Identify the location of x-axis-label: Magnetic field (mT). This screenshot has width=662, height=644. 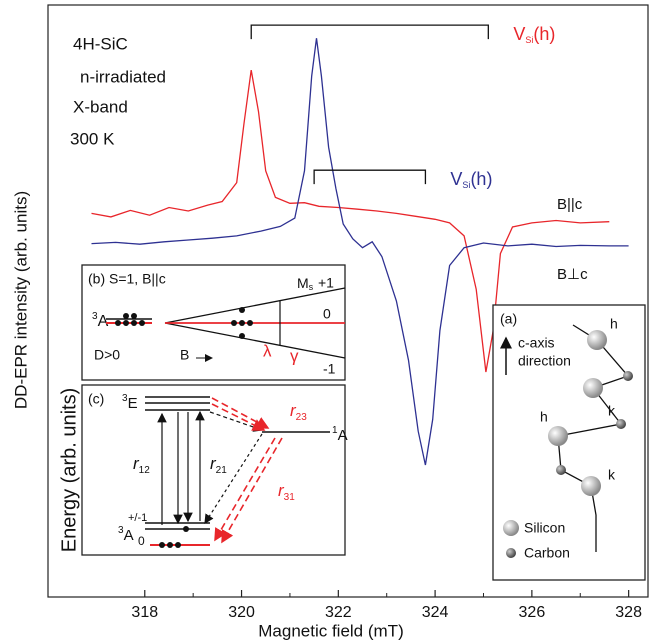
(330, 630).